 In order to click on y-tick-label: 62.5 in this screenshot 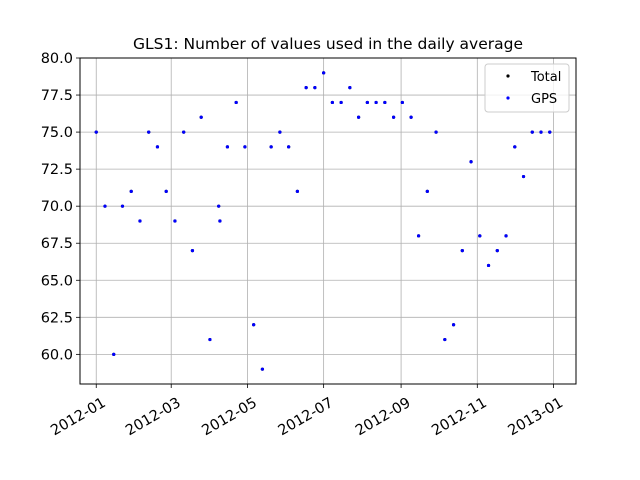, I will do `click(57, 318)`.